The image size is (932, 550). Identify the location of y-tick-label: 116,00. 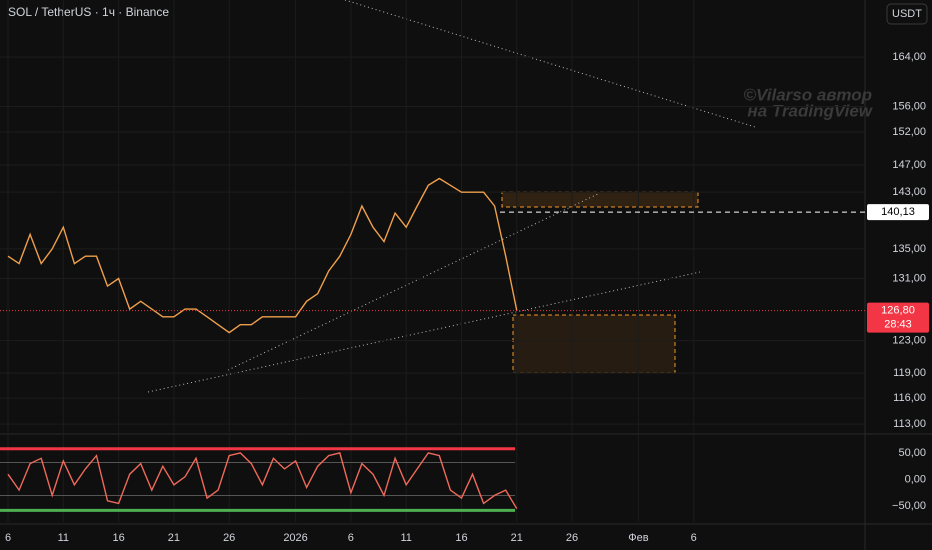
(909, 398).